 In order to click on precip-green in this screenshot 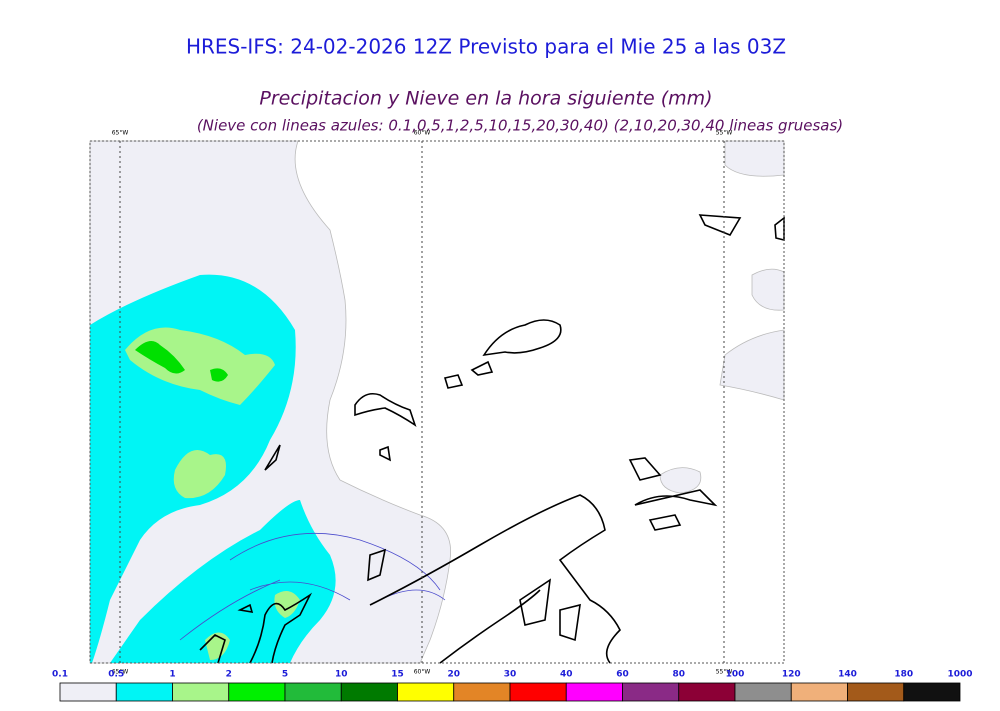, I will do `click(181, 361)`.